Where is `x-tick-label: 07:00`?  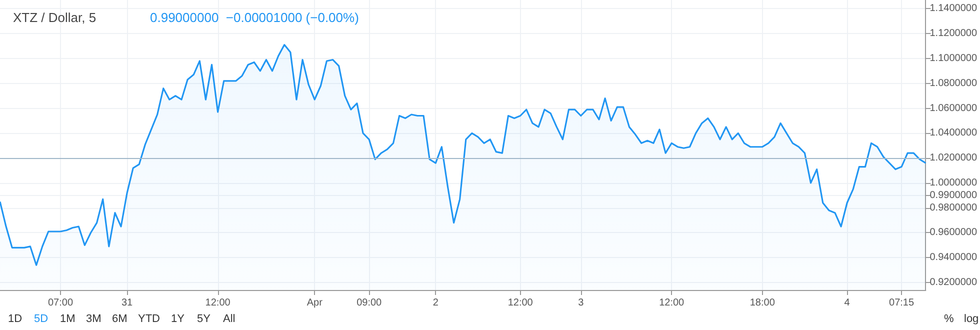 x-tick-label: 07:00 is located at coordinates (61, 303).